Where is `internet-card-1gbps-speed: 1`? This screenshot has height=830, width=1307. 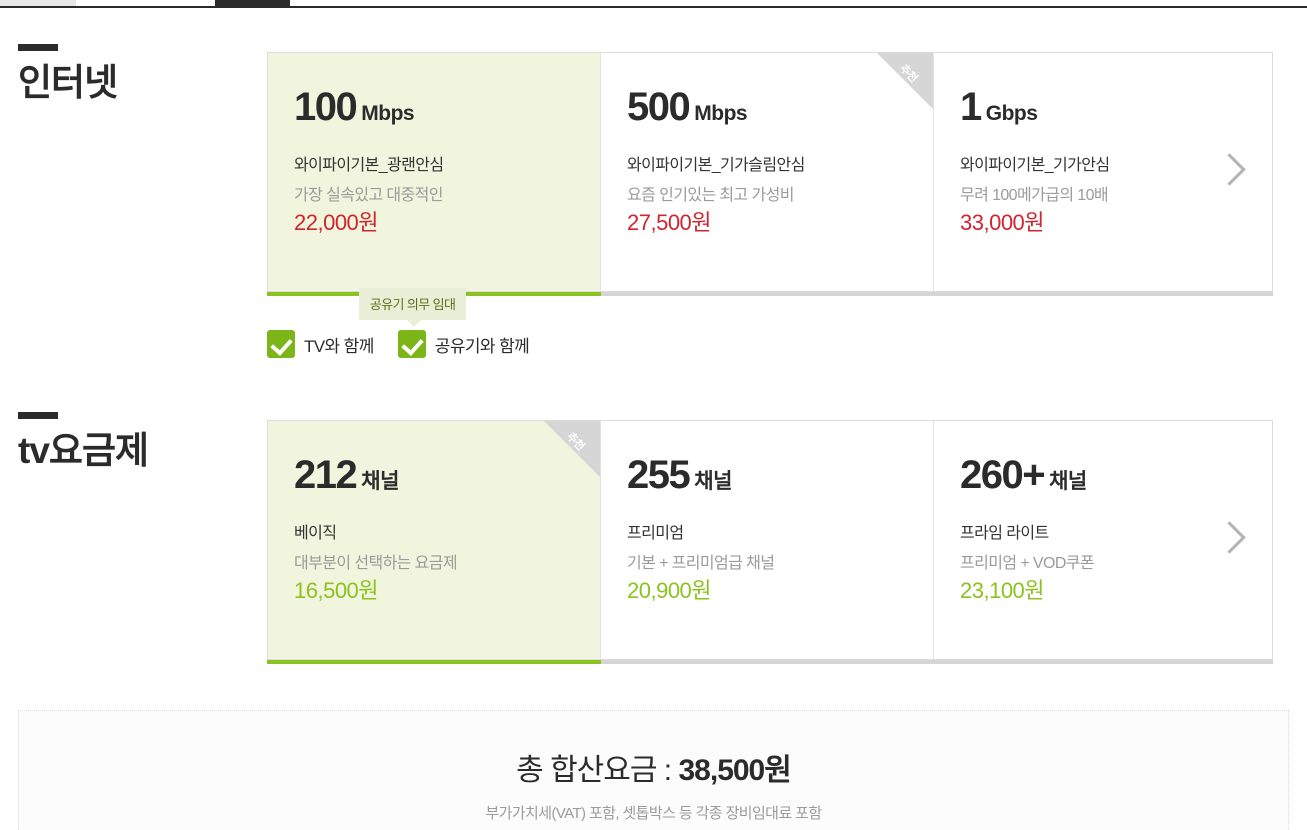 internet-card-1gbps-speed: 1 is located at coordinates (971, 107).